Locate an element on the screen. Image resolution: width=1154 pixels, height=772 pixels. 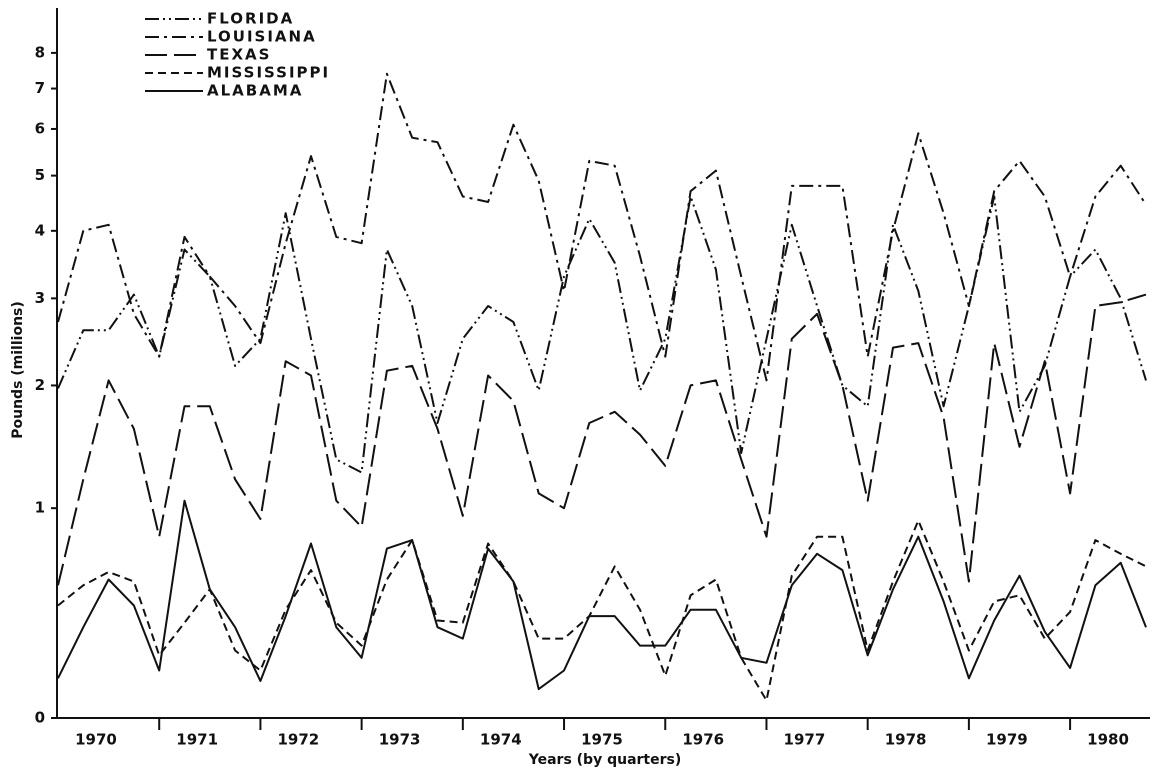
y-tick-label: 6 is located at coordinates (40, 128).